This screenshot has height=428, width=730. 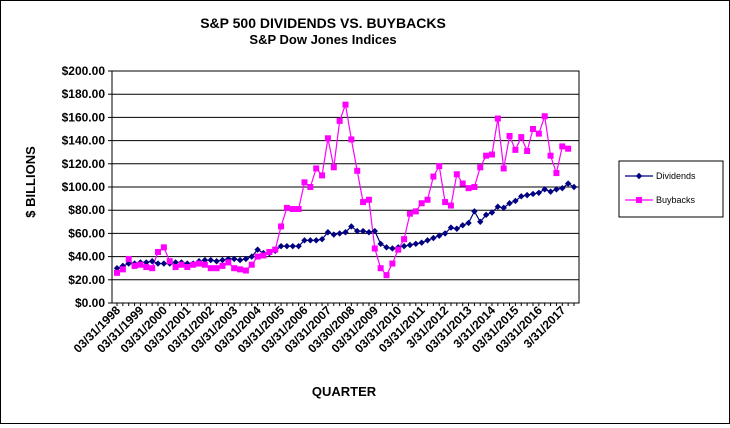 I want to click on legend-box, so click(x=671, y=189).